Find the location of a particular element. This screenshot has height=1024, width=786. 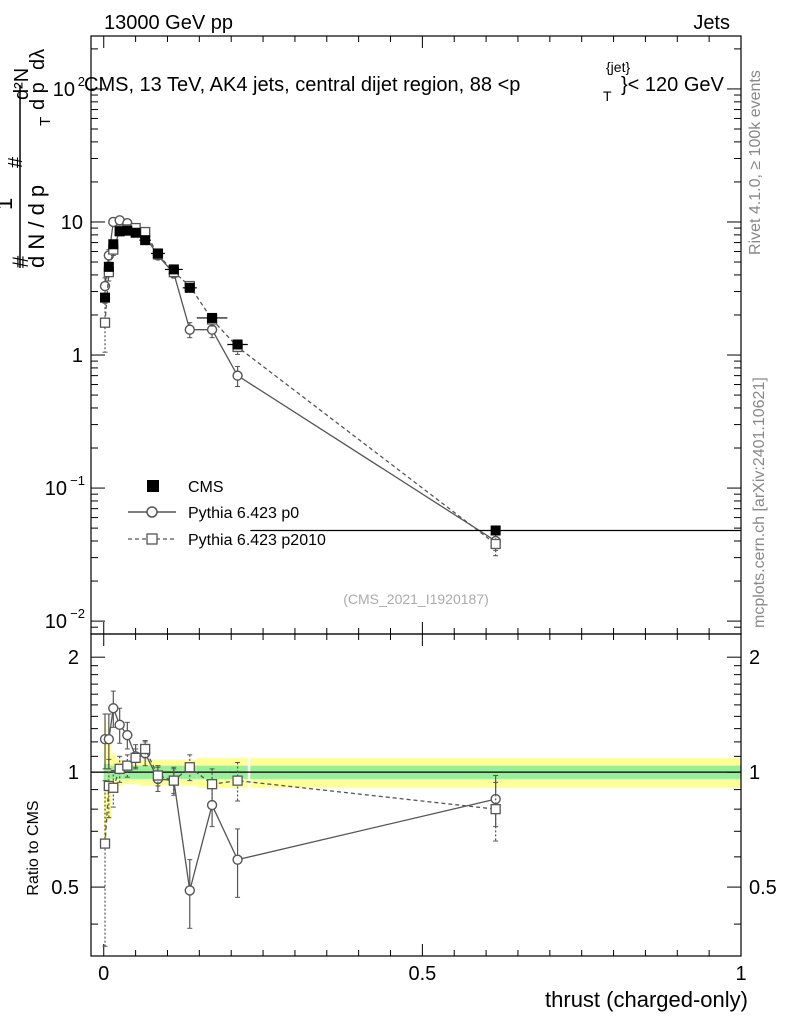

rivet-version-label: Rivet 4.1.0, ≥ 100k events is located at coordinates (755, 162).